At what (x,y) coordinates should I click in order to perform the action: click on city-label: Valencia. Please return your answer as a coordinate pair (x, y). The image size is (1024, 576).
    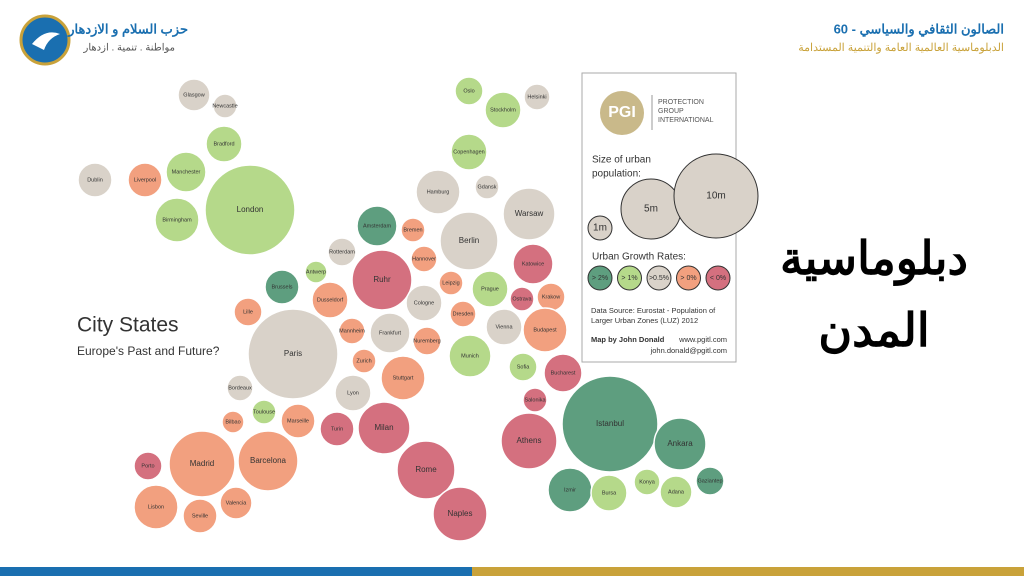
    Looking at the image, I should click on (237, 503).